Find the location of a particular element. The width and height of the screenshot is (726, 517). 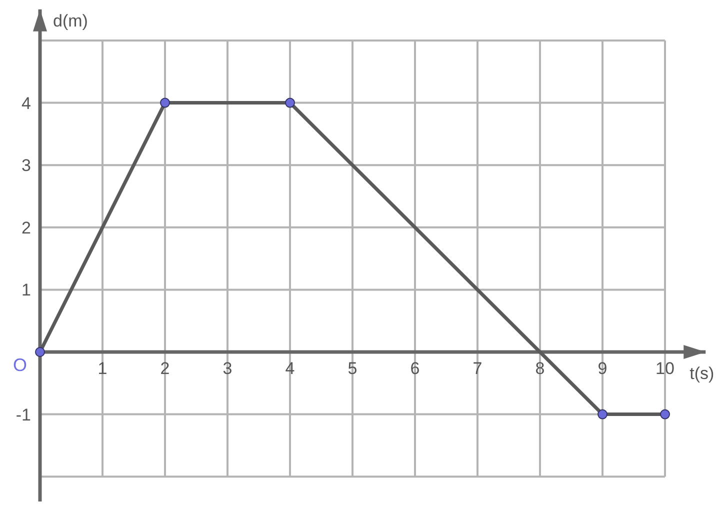

x-tick-label: 8 is located at coordinates (540, 368).